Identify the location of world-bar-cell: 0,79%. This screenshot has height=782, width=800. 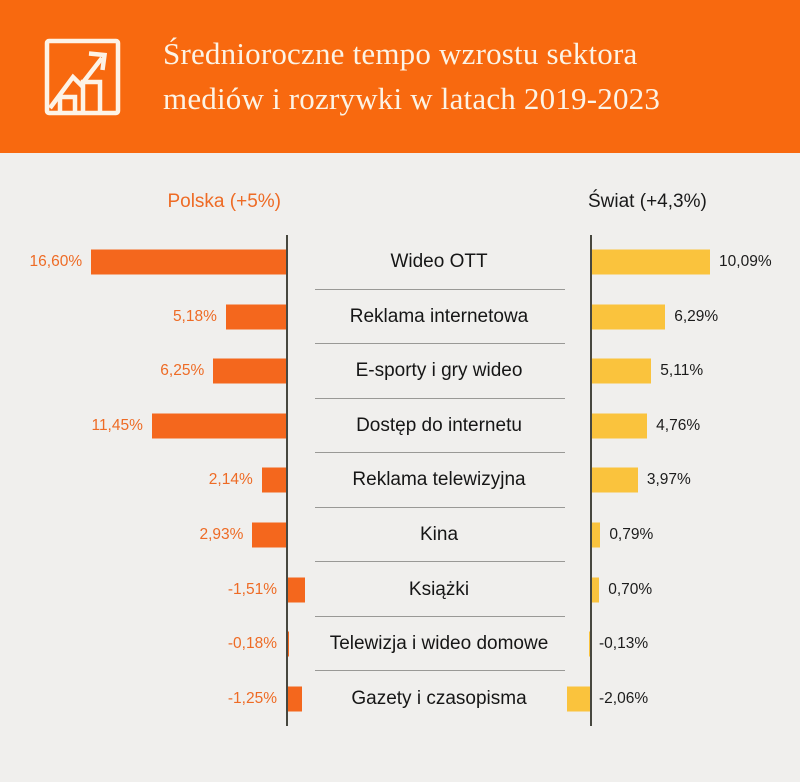
(695, 535).